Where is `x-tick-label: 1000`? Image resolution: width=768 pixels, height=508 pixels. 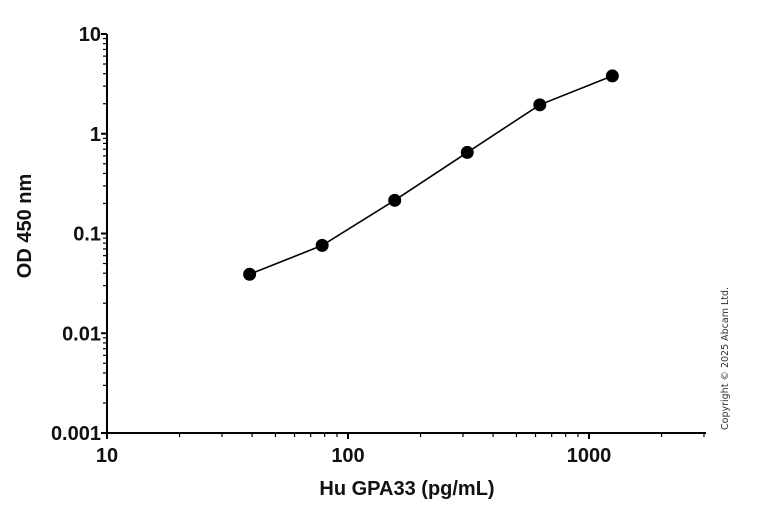 x-tick-label: 1000 is located at coordinates (589, 456).